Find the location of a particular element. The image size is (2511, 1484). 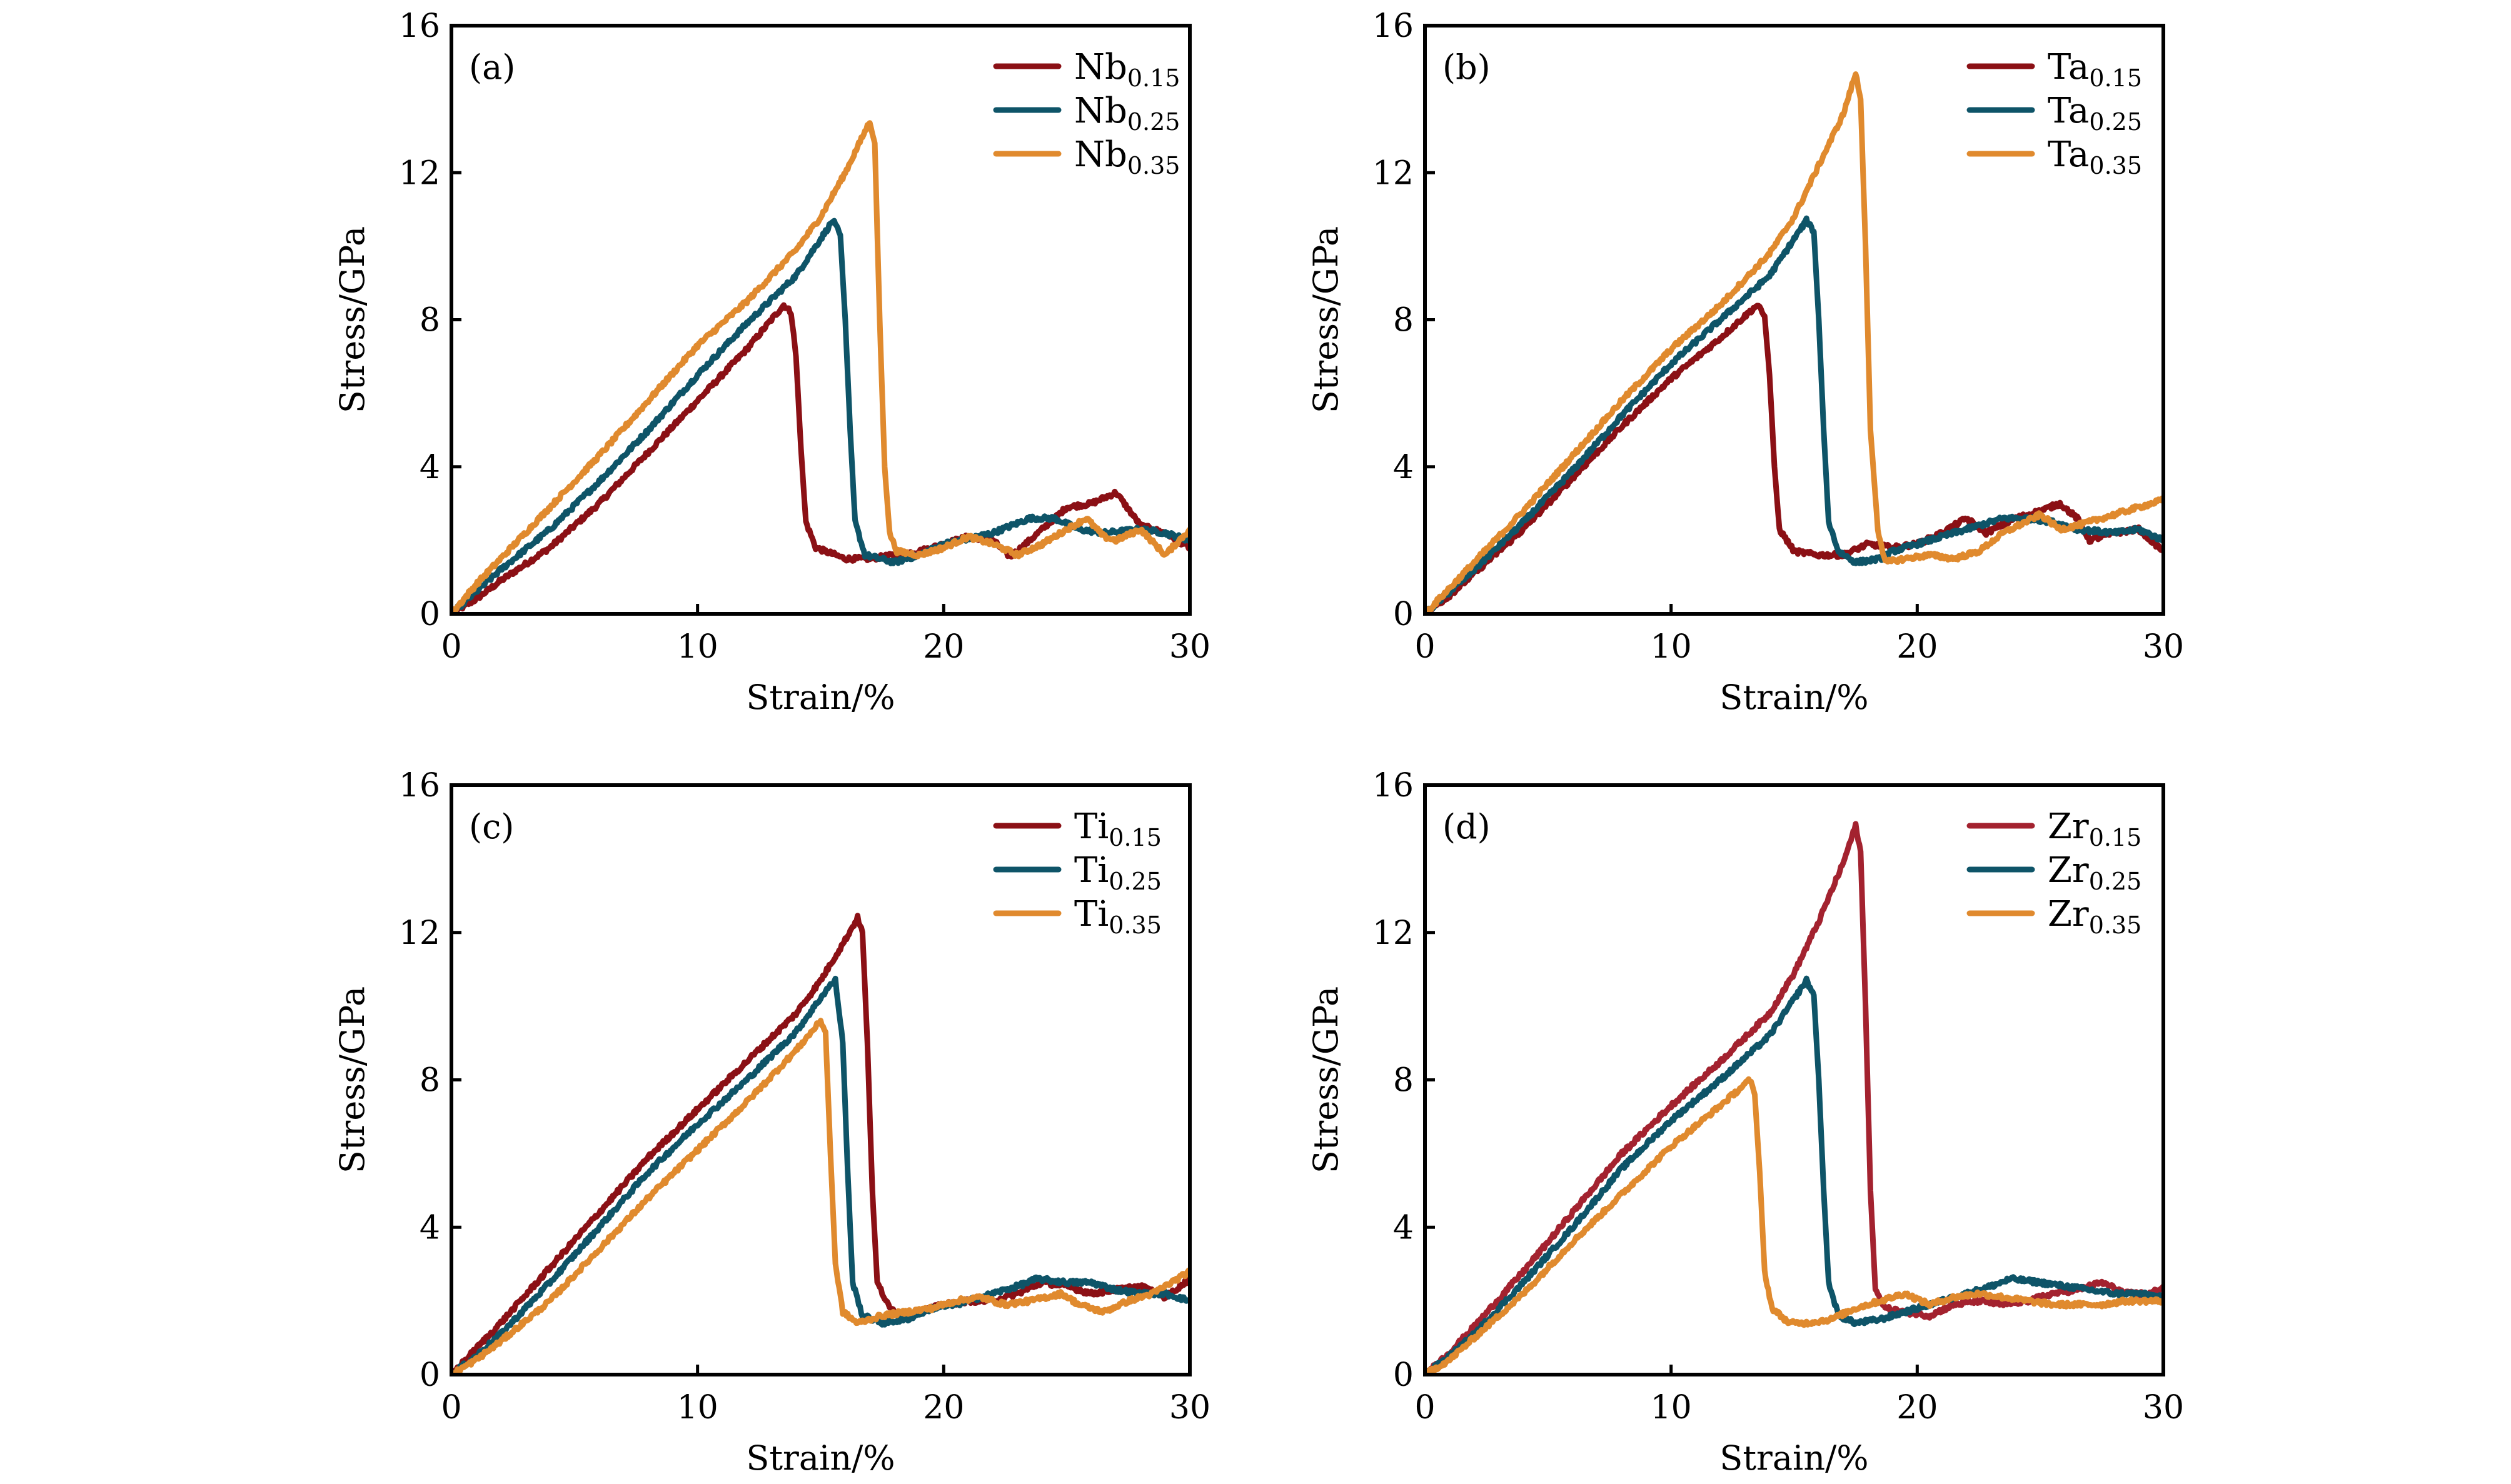

legend-entry: Ta0.25 is located at coordinates (2095, 114).